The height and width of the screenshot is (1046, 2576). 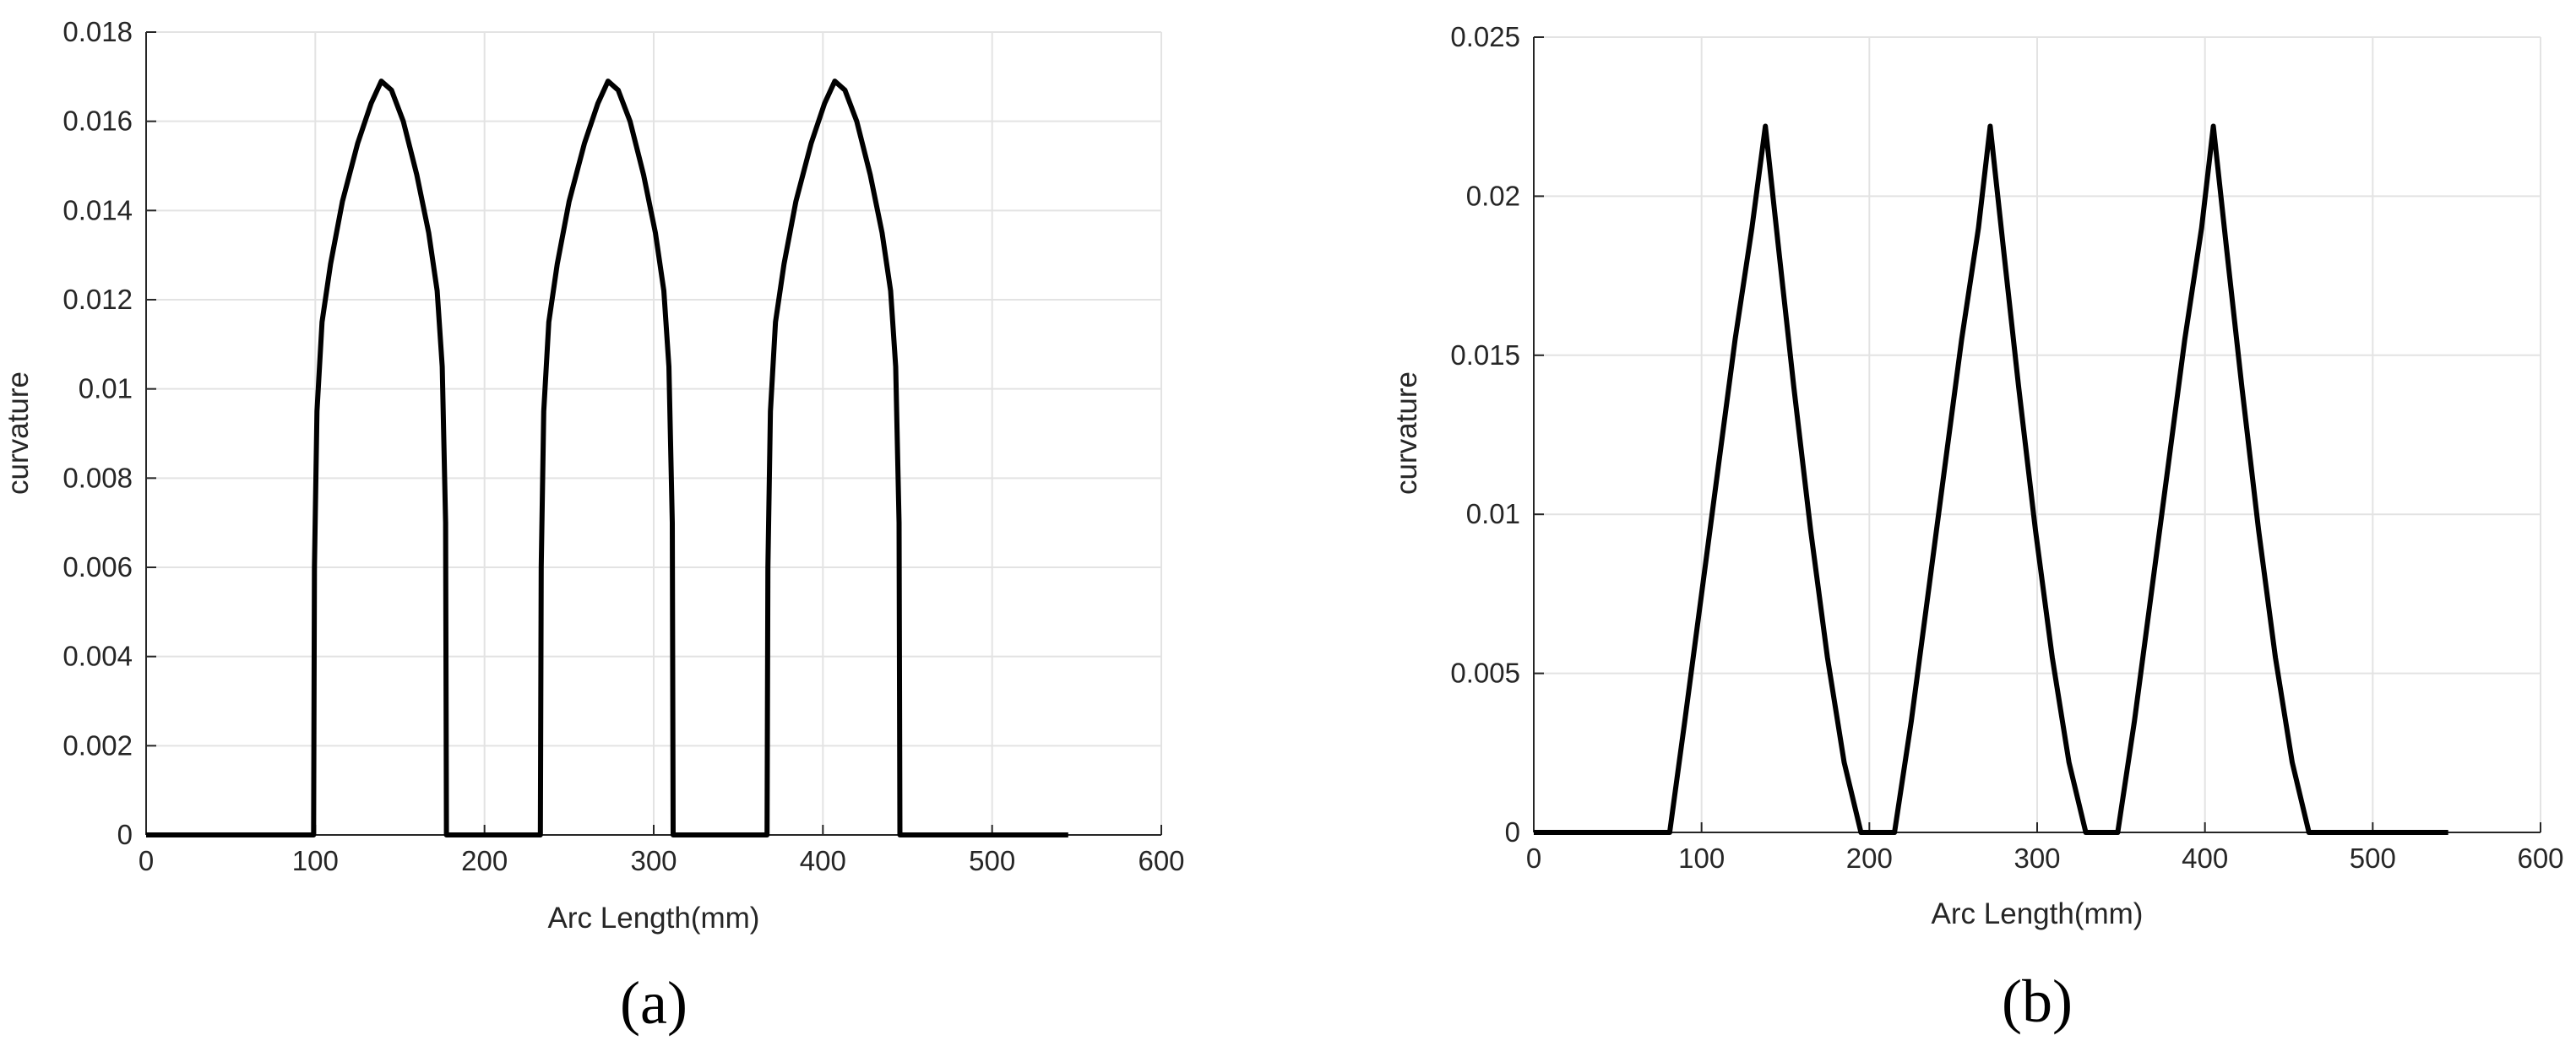 I want to click on chart-a-y-axis-label: curvature, so click(x=18, y=433).